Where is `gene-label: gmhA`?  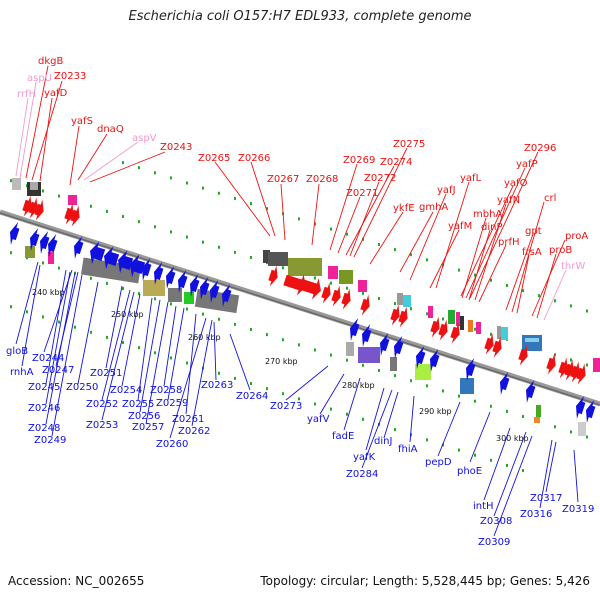
gene-label: gmhA is located at coordinates (433, 207).